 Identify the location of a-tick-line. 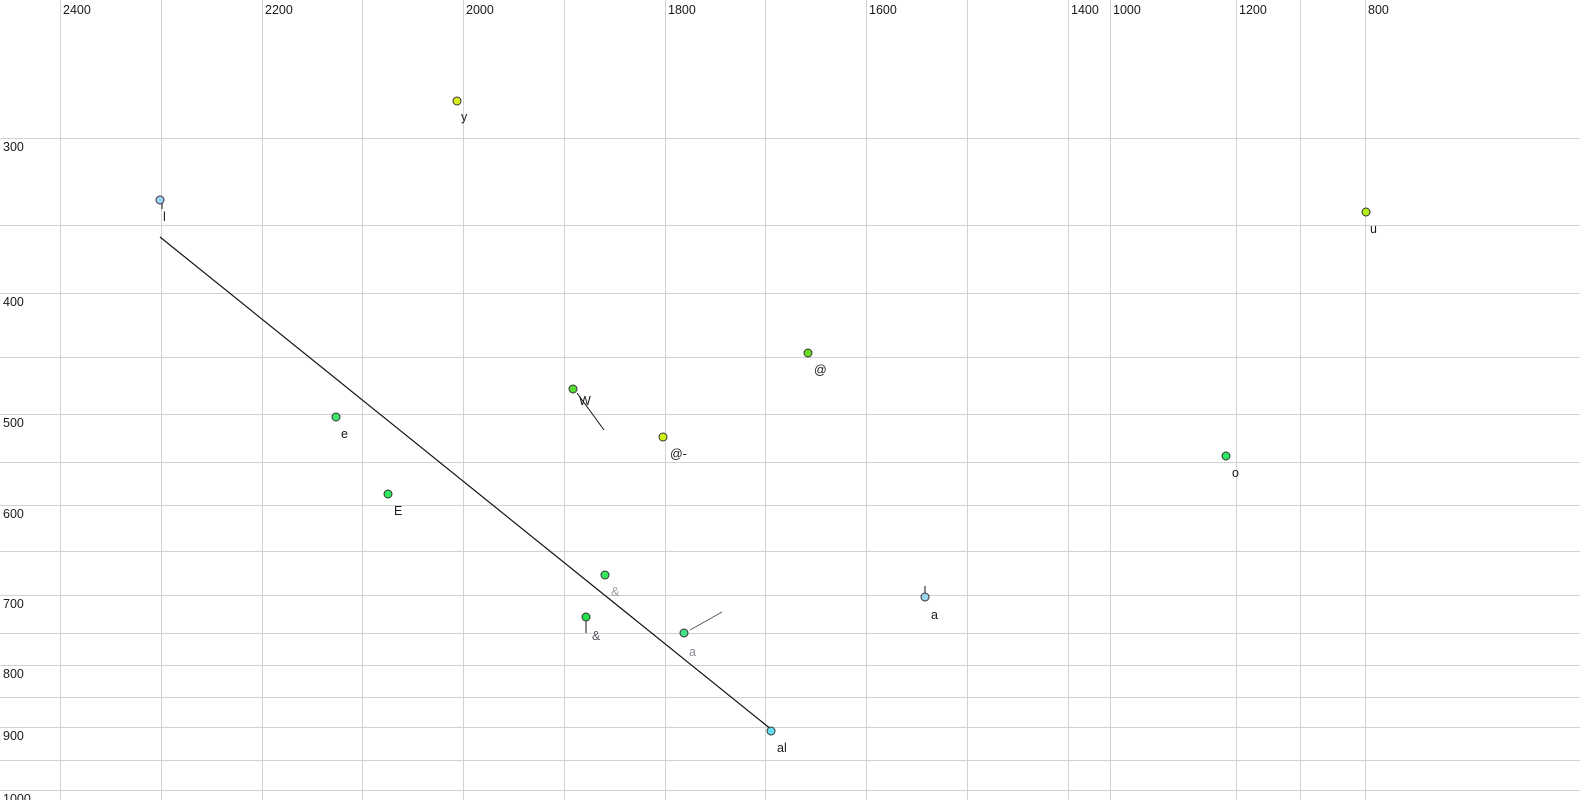
(706, 621).